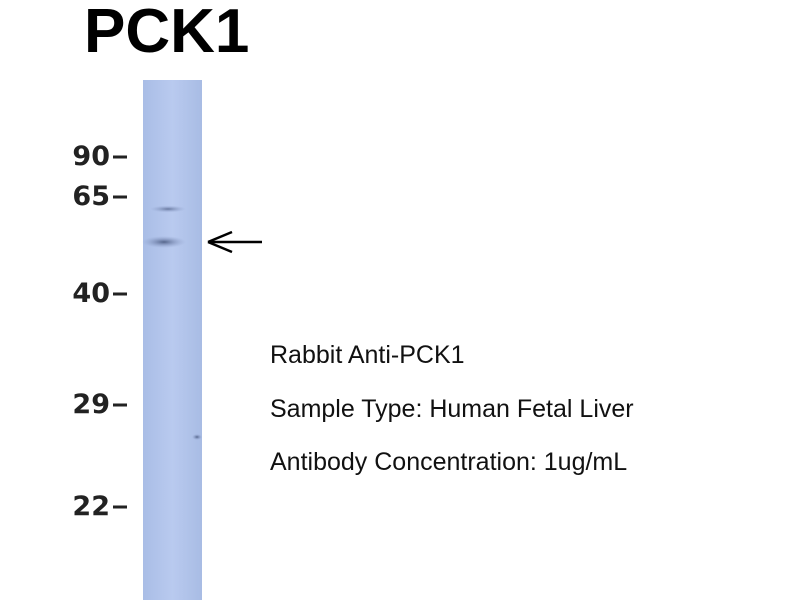 The width and height of the screenshot is (800, 600). Describe the element at coordinates (91, 196) in the screenshot. I see `marker-label: 65` at that location.